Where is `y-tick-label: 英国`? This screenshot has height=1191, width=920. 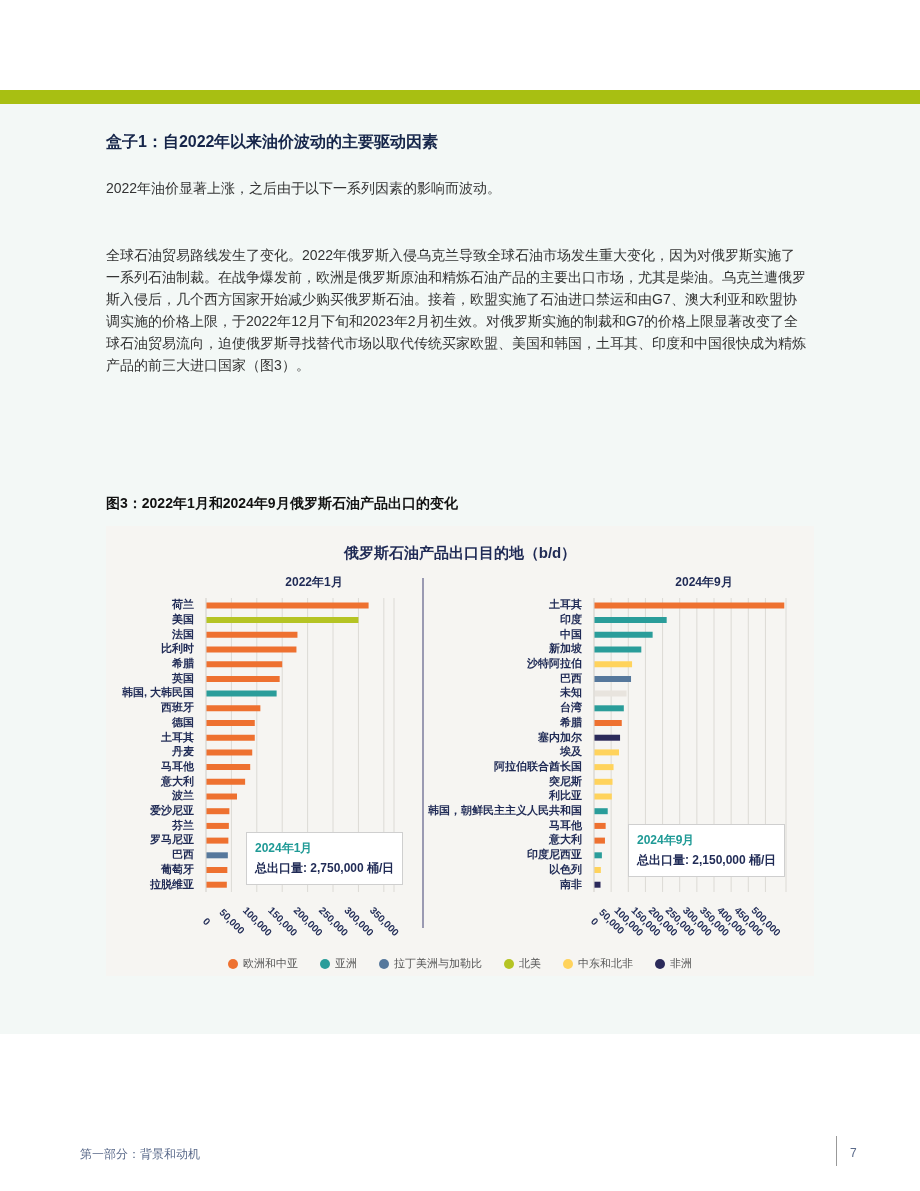 y-tick-label: 英国 is located at coordinates (182, 677).